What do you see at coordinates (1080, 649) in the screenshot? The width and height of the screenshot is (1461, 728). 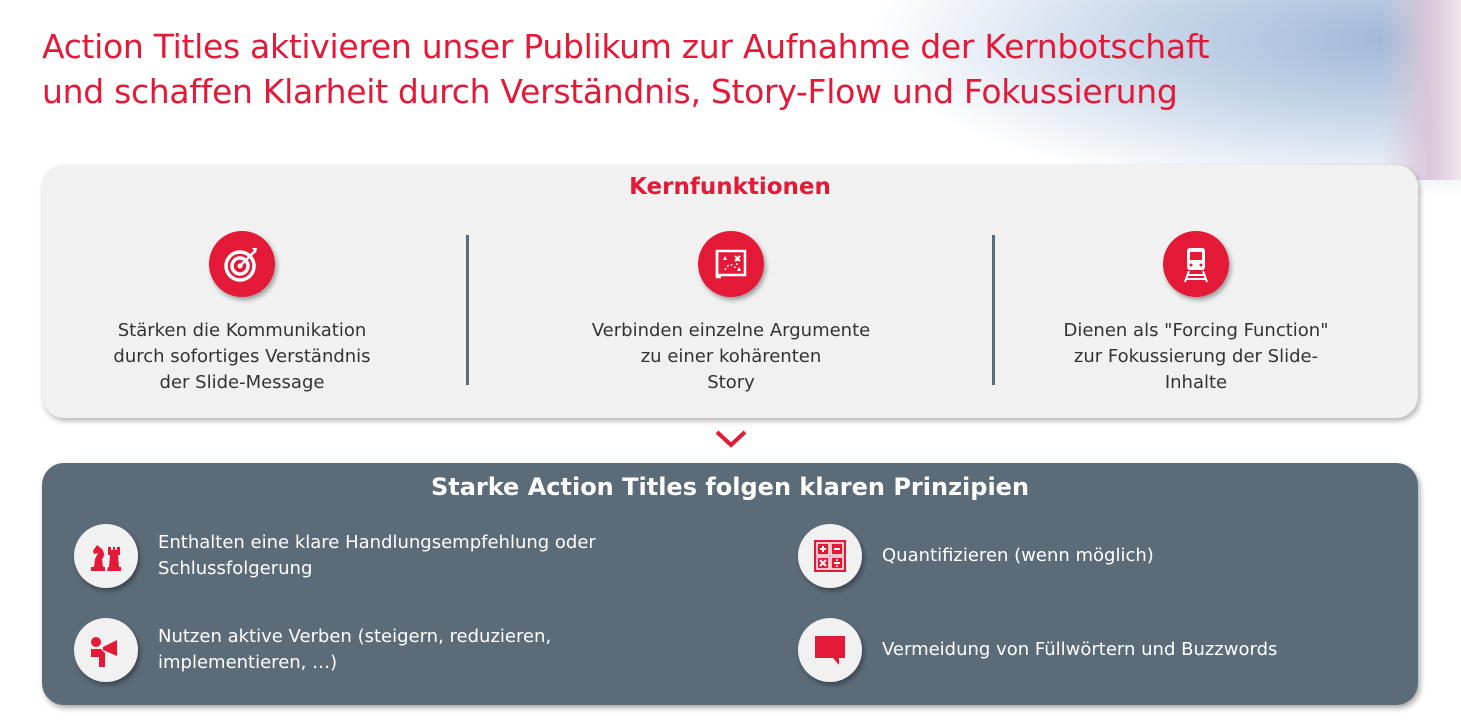 I see `prinzip-text: Vermeidung von Füllwörtern und Buzzwords` at bounding box center [1080, 649].